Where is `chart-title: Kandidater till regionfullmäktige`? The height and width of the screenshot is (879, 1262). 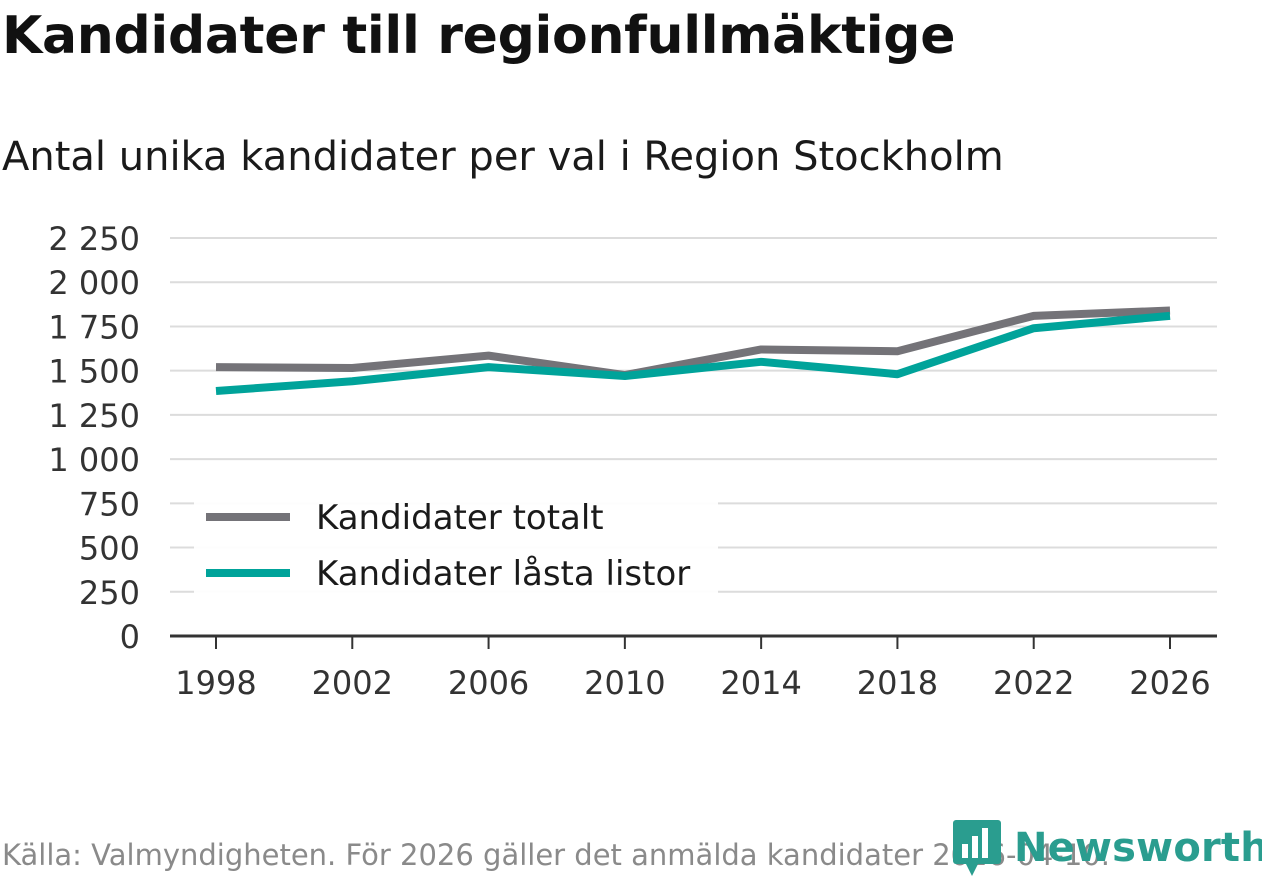 chart-title: Kandidater till regionfullmäktige is located at coordinates (479, 36).